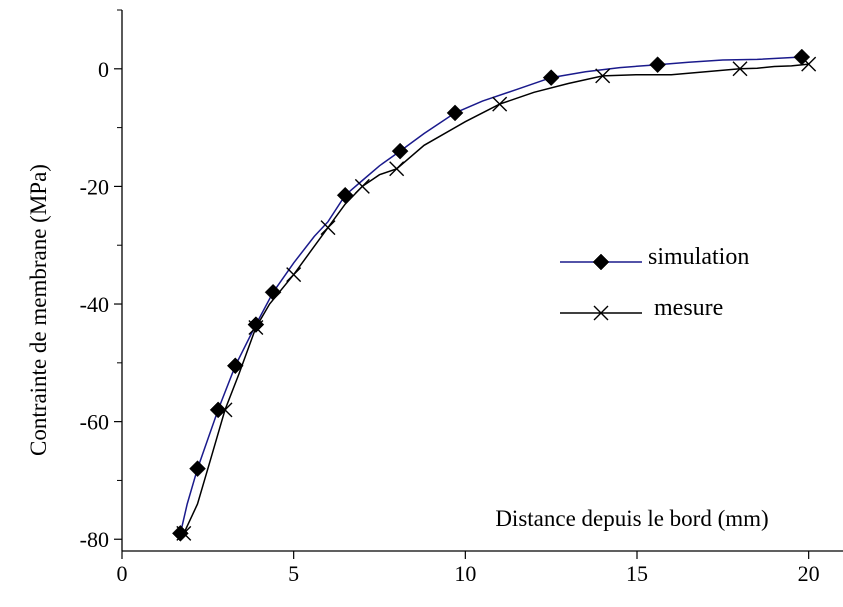 This screenshot has width=843, height=607. I want to click on x-tick-label: 15, so click(637, 573).